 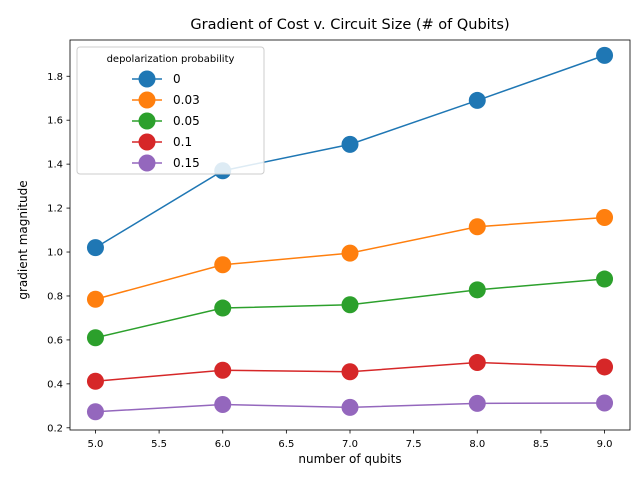 I want to click on x-tick-label-1: 5.5, so click(x=159, y=444).